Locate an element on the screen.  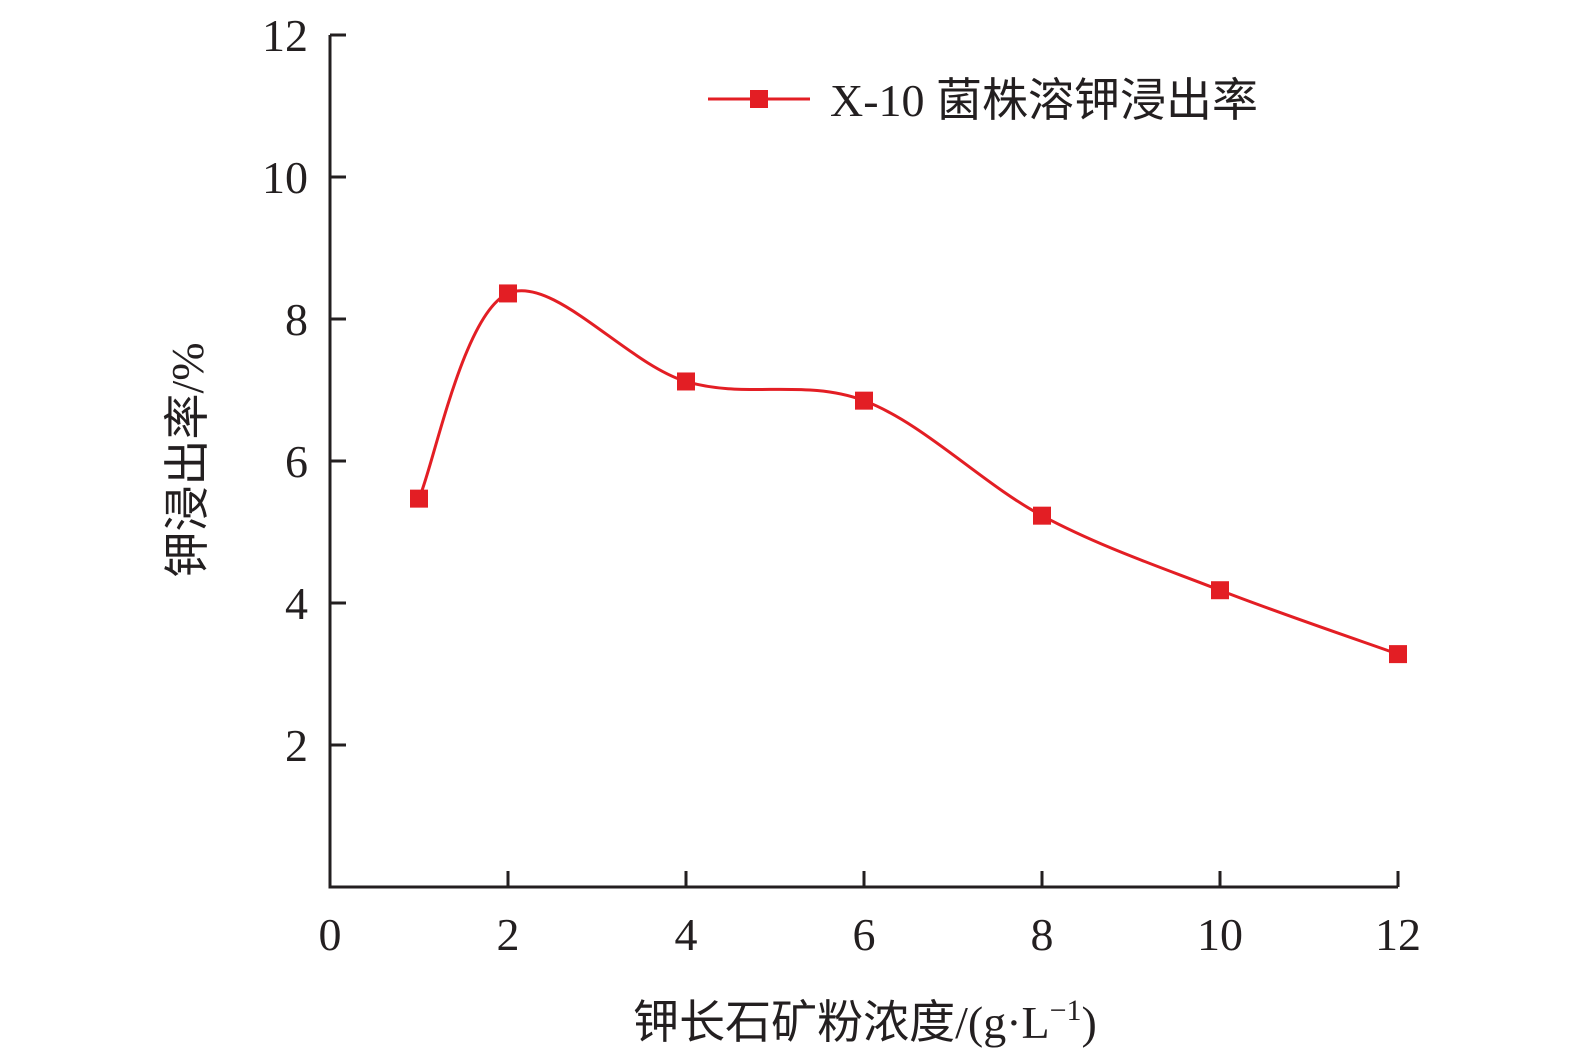
x-tick-label: 4 is located at coordinates (686, 934).